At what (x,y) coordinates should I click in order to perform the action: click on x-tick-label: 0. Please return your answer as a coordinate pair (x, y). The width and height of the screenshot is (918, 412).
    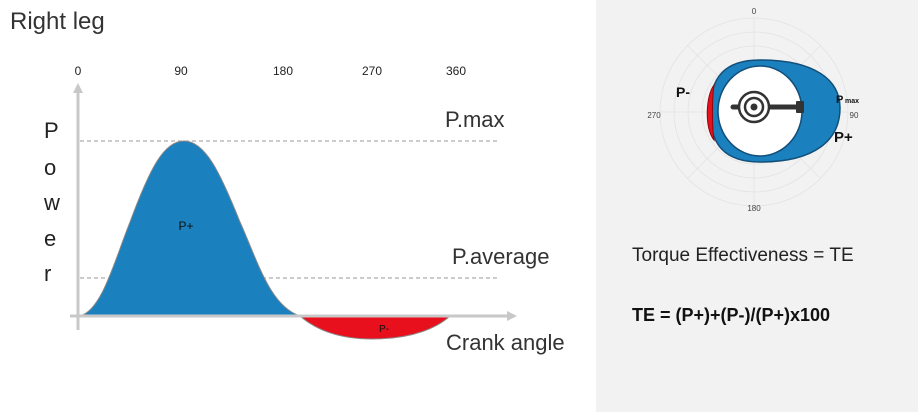
    Looking at the image, I should click on (78, 71).